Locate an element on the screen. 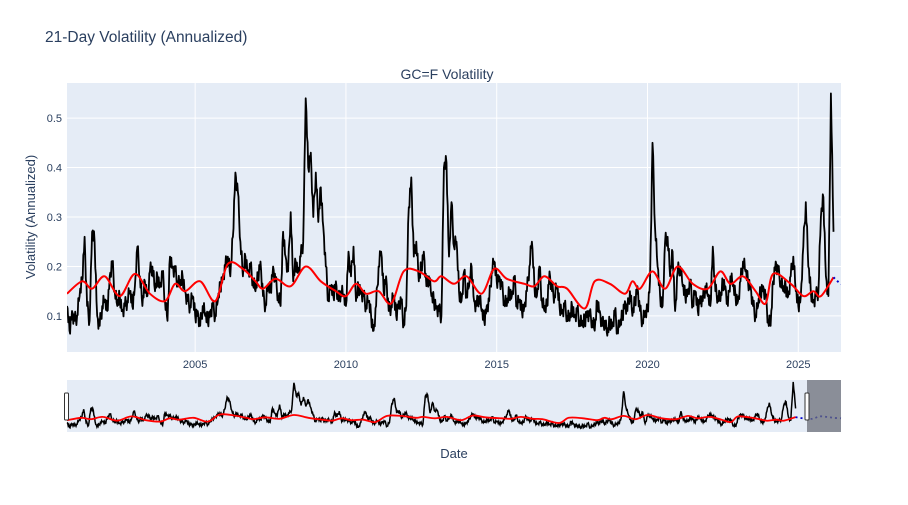  y-axis-label: Volatility (Annualized) is located at coordinates (30, 217).